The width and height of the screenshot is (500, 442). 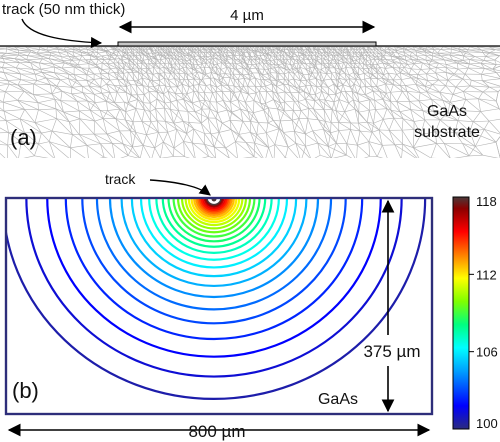 I want to click on colorbar-tick-label: 112, so click(x=486, y=274).